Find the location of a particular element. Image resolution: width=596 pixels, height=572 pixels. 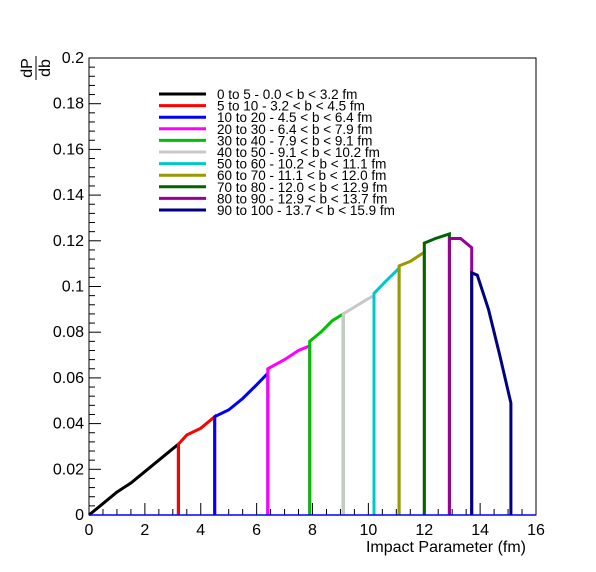

y-tick-label: 0.16 is located at coordinates (68, 149).